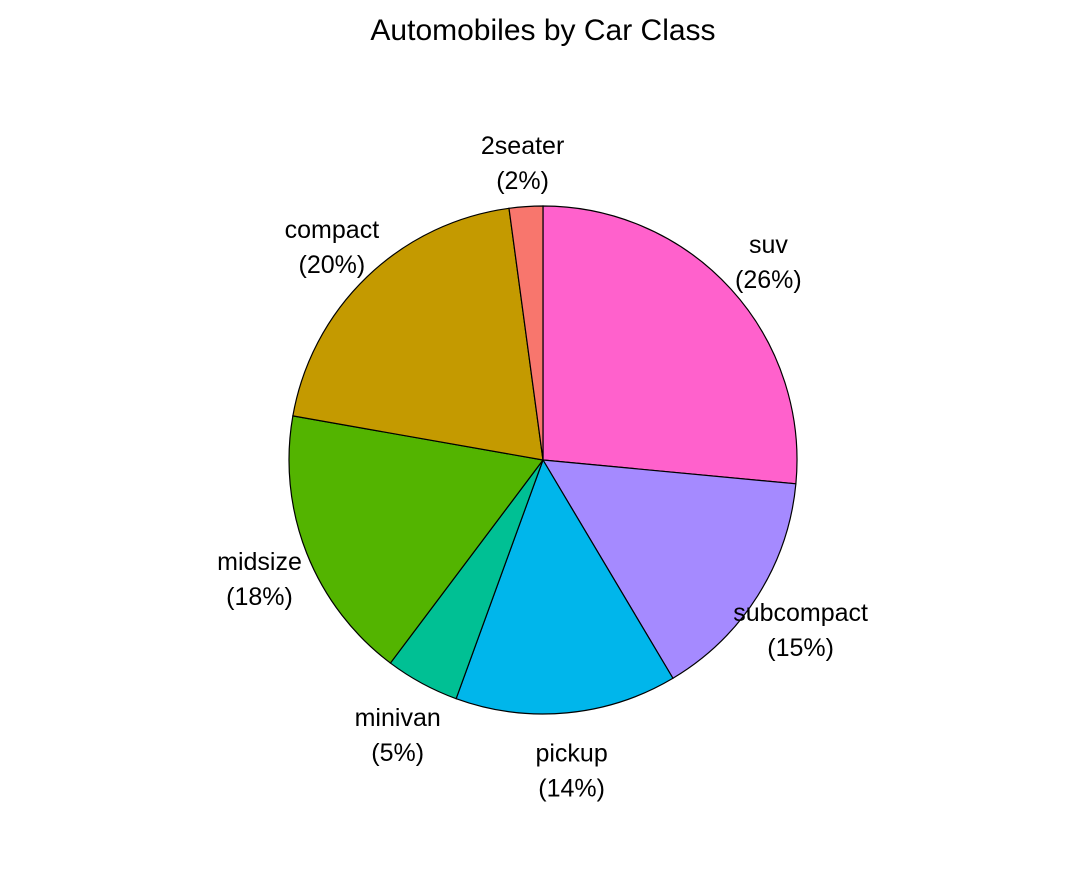 Image resolution: width=1086 pixels, height=872 pixels. What do you see at coordinates (670, 345) in the screenshot?
I see `pie-slice-suv` at bounding box center [670, 345].